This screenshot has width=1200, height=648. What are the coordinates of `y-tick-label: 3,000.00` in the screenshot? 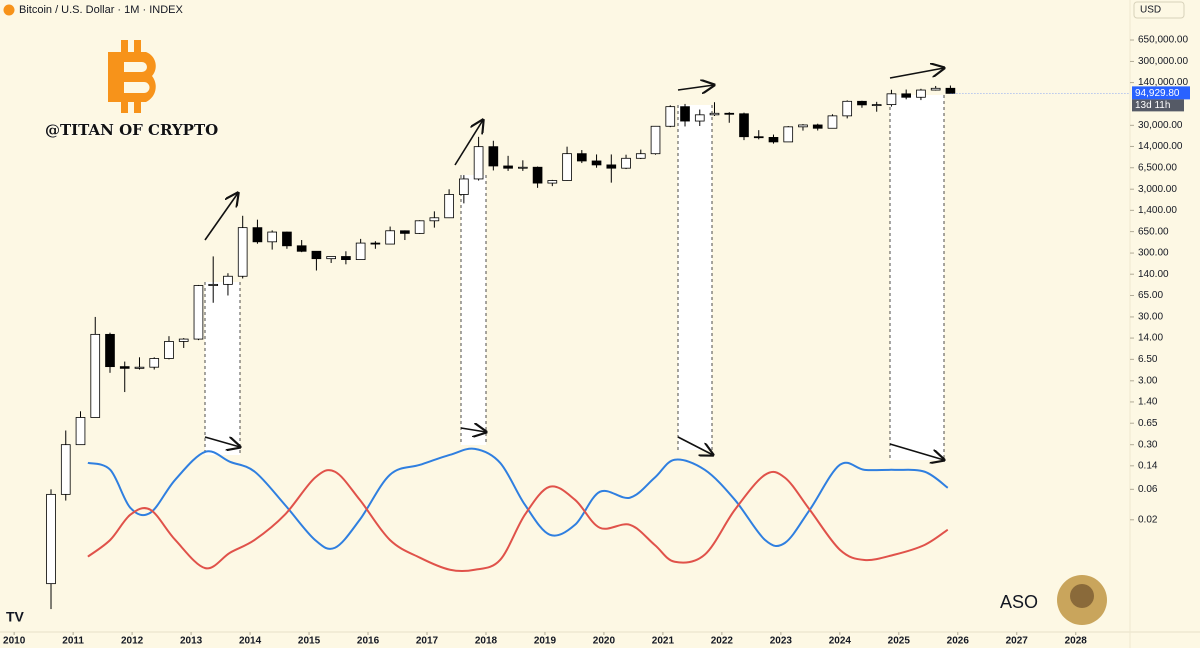 It's located at (1157, 189).